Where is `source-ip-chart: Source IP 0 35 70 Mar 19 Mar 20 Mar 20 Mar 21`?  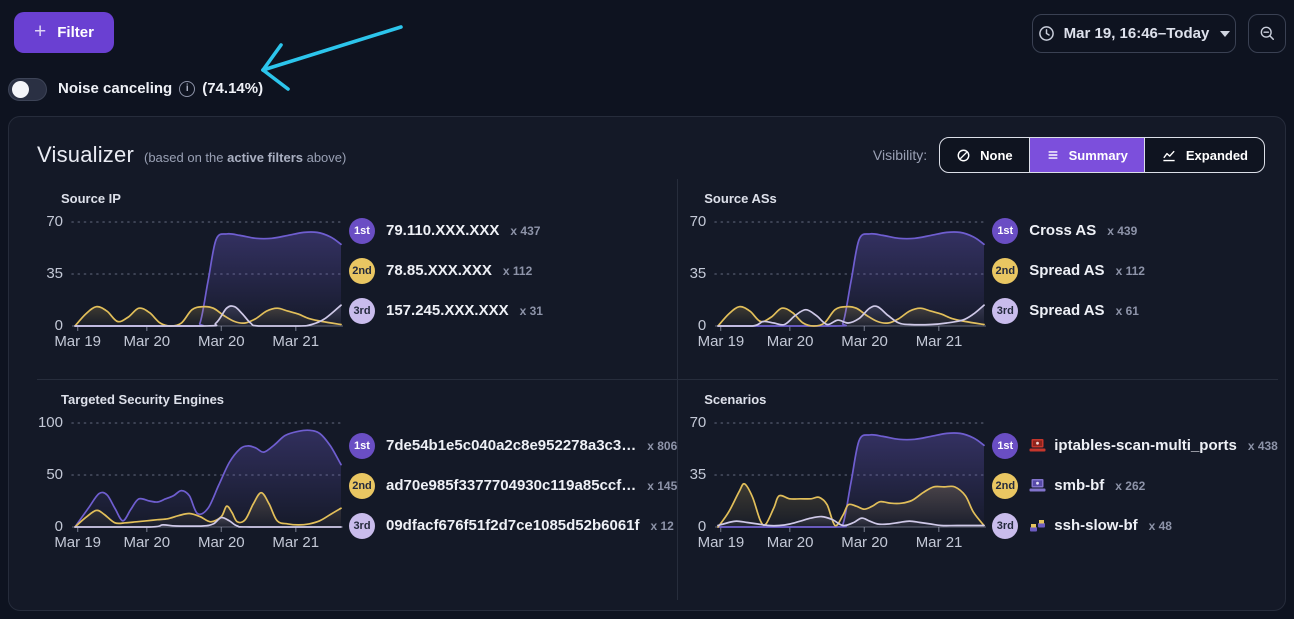 source-ip-chart: Source IP 0 35 70 Mar 19 Mar 20 Mar 20 Mar 21 is located at coordinates (193, 284).